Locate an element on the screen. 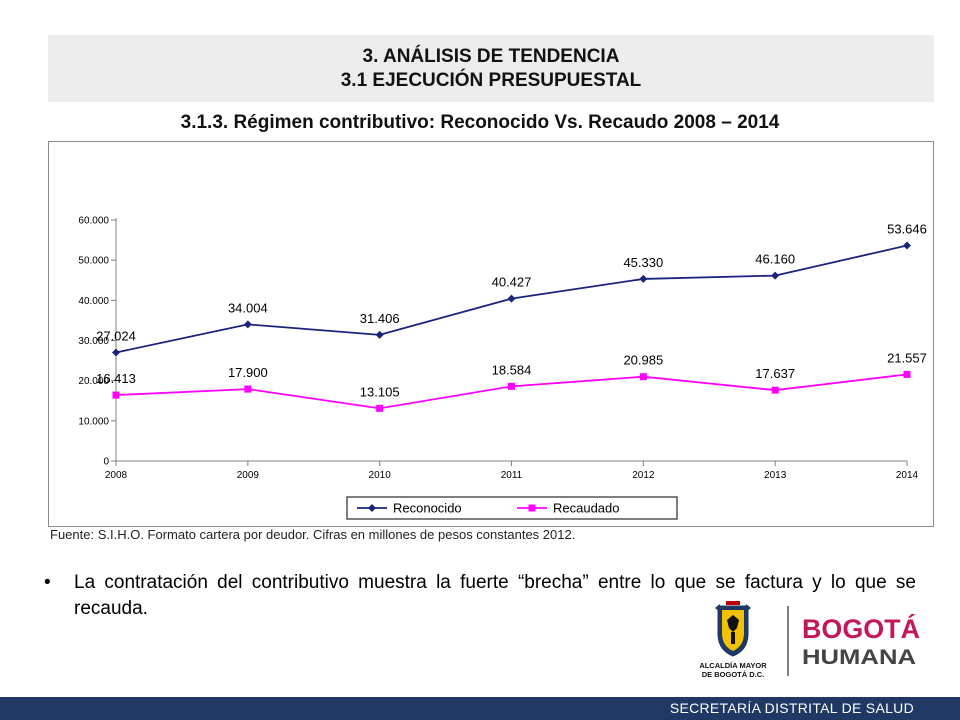  data-label-recaudado: 17.900 is located at coordinates (248, 372).